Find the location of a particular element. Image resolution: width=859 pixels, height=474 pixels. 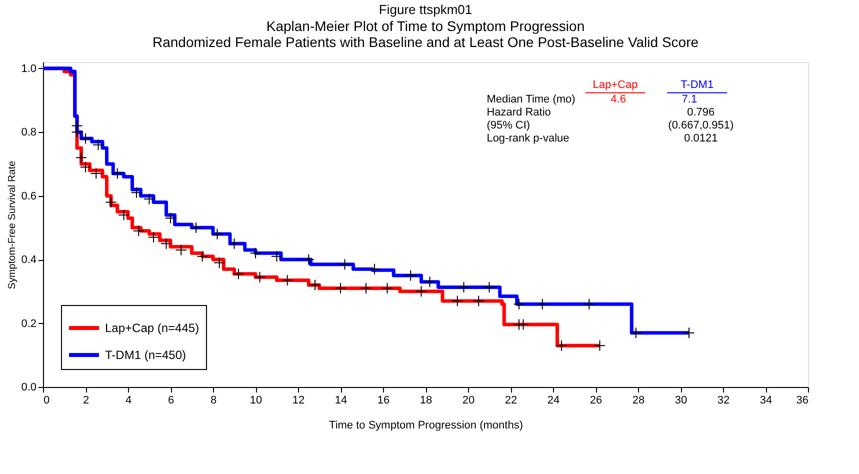

annotation: 4.6 is located at coordinates (618, 99).